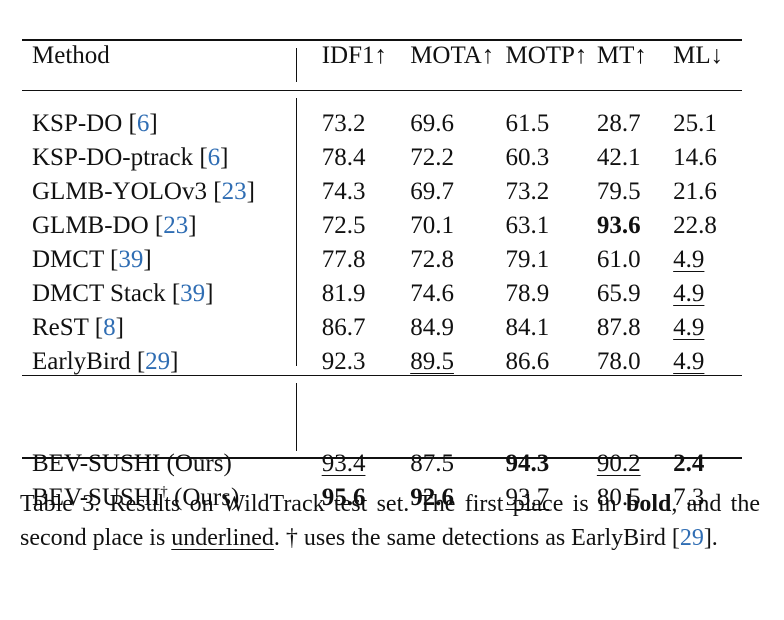  I want to click on method-label: KSP-DO, so click(80, 123).